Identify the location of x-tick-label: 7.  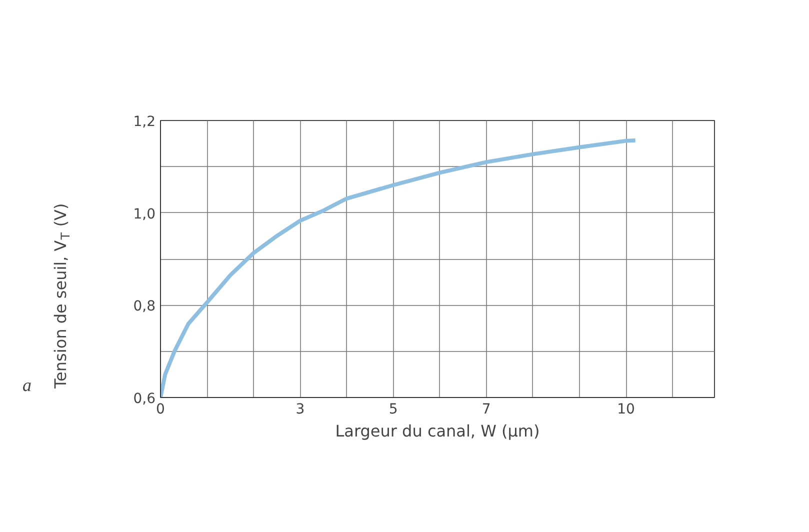
(486, 410).